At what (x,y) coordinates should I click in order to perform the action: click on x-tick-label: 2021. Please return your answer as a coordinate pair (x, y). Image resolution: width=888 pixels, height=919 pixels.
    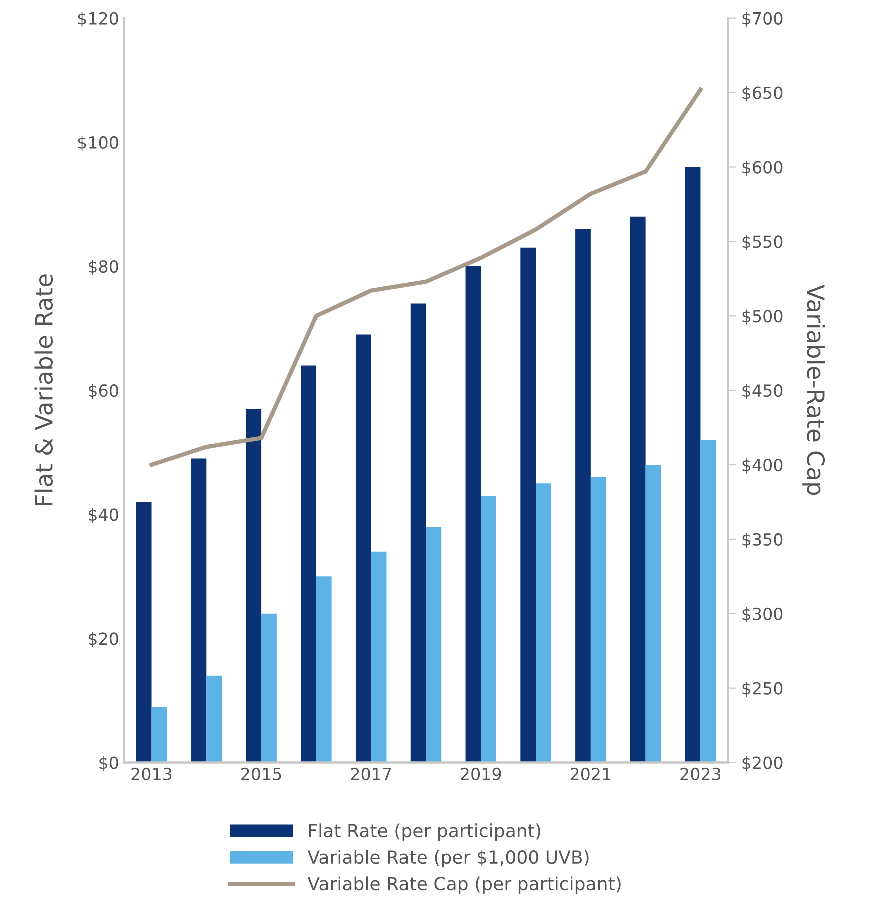
    Looking at the image, I should click on (590, 774).